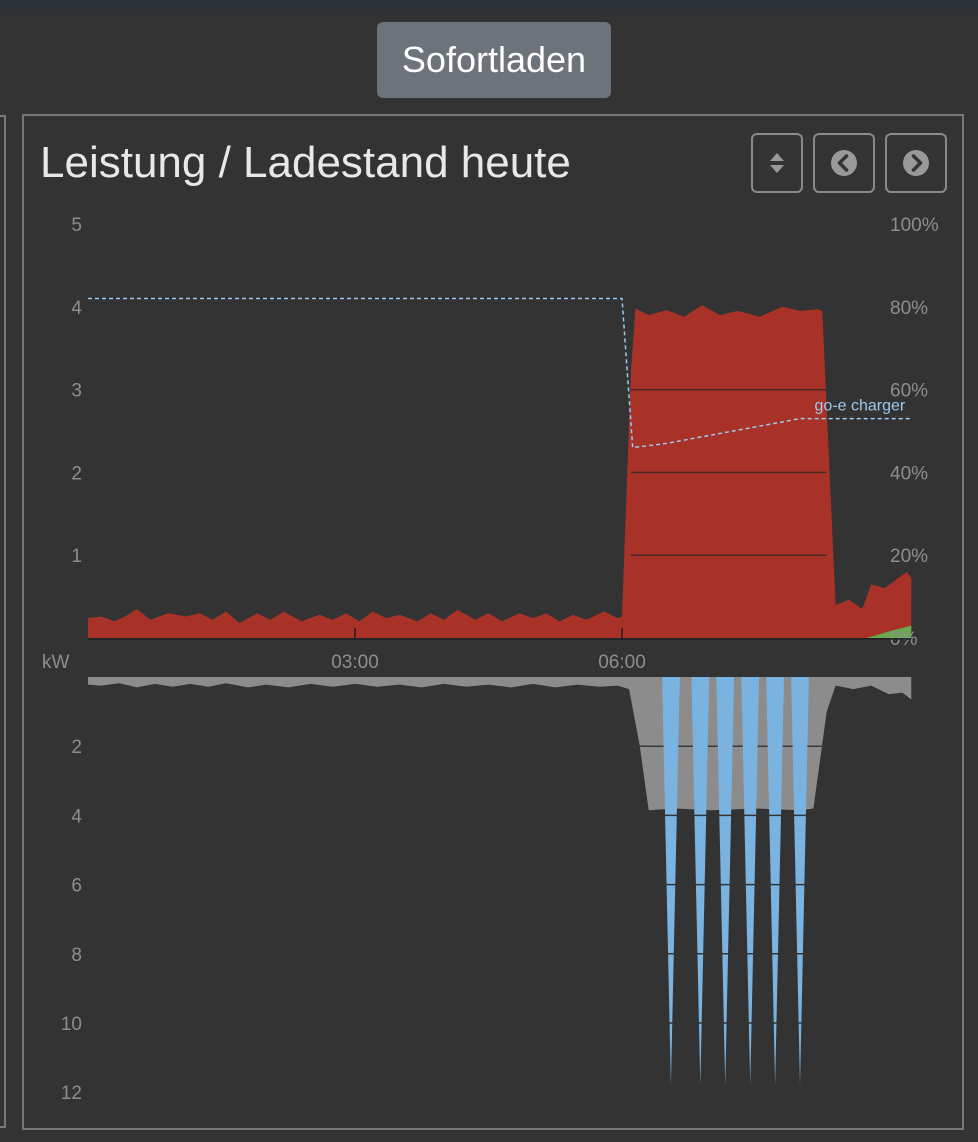 The image size is (978, 1142). What do you see at coordinates (909, 391) in the screenshot?
I see `right-axis-tick-60pct: 60%` at bounding box center [909, 391].